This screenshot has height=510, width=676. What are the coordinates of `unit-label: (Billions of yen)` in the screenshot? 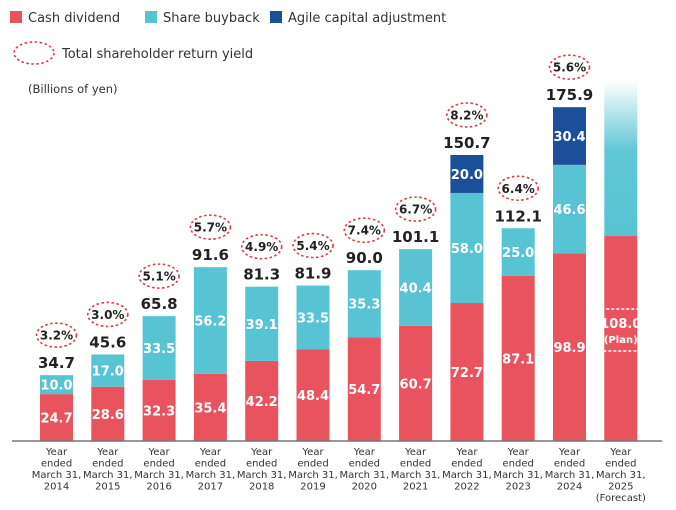 It's located at (73, 89).